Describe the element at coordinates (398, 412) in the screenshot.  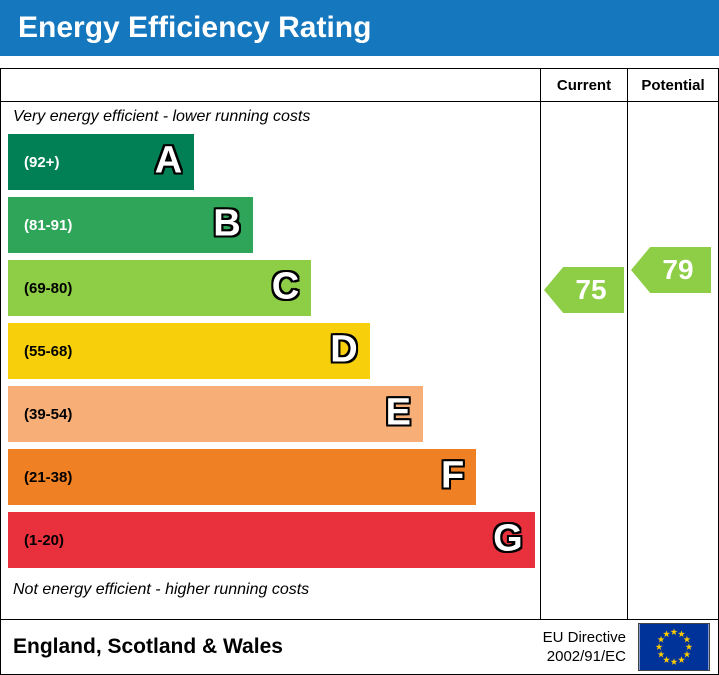
I see `band-letter: E` at that location.